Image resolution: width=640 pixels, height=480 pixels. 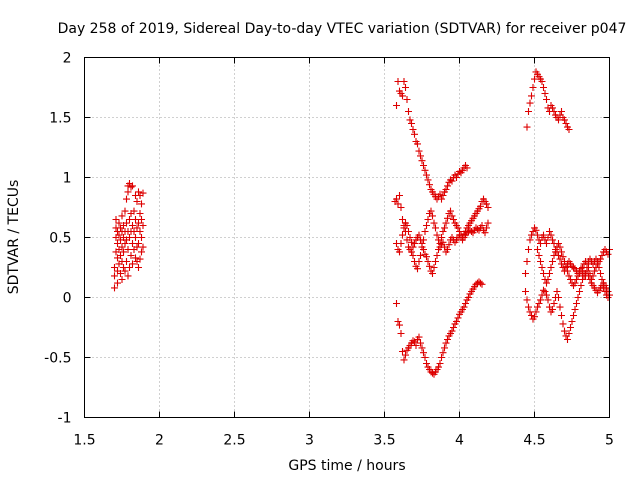 I want to click on x-tick-label: 1.5, so click(x=84, y=441).